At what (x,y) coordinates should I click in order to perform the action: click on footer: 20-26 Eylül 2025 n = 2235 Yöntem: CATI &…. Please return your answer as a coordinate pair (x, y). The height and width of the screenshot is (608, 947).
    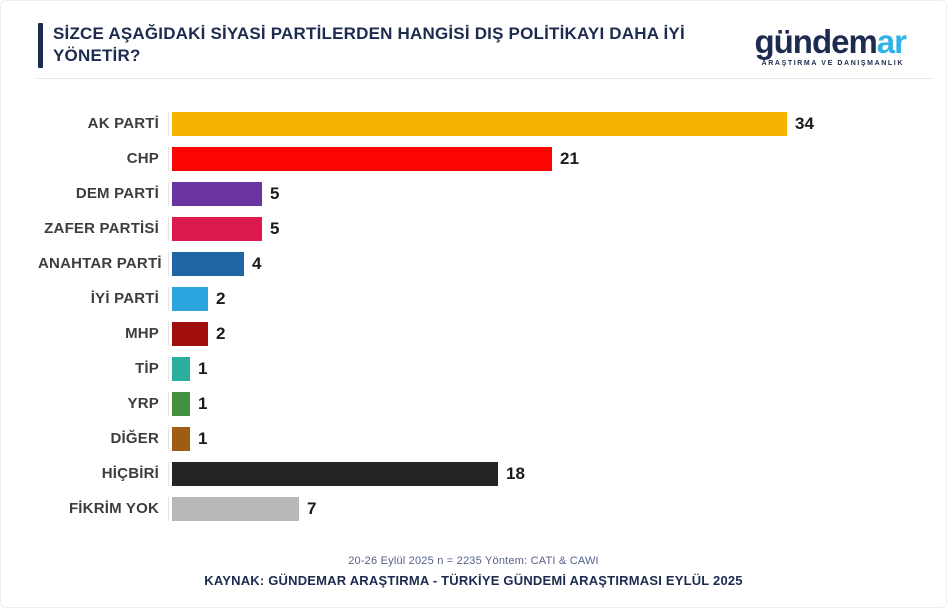
    Looking at the image, I should click on (473, 571).